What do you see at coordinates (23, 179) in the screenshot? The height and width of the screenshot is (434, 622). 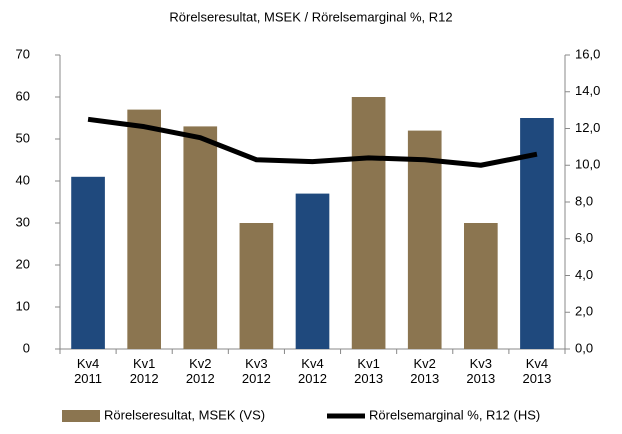 I see `y-tick-label: 40` at bounding box center [23, 179].